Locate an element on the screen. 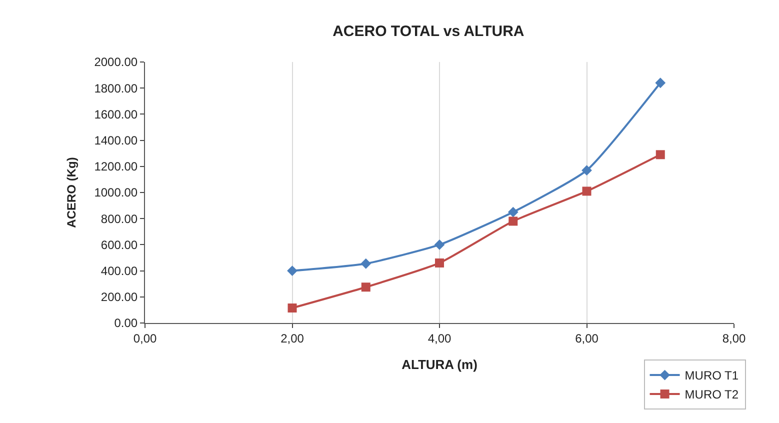  y-tick-label: 1600.00 is located at coordinates (116, 114).